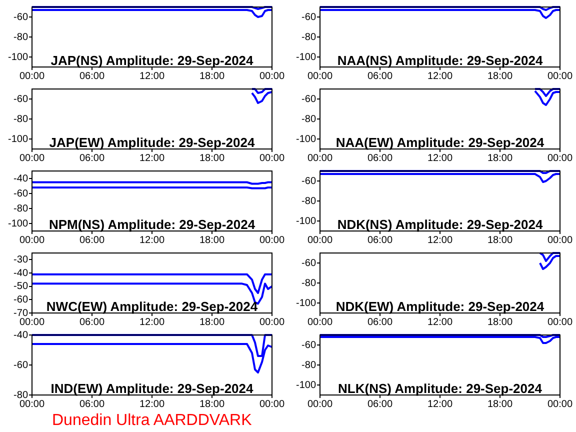 The width and height of the screenshot is (576, 432). Describe the element at coordinates (152, 142) in the screenshot. I see `text: JAP(EW) Amplitude: 29-Sep-2024` at that location.